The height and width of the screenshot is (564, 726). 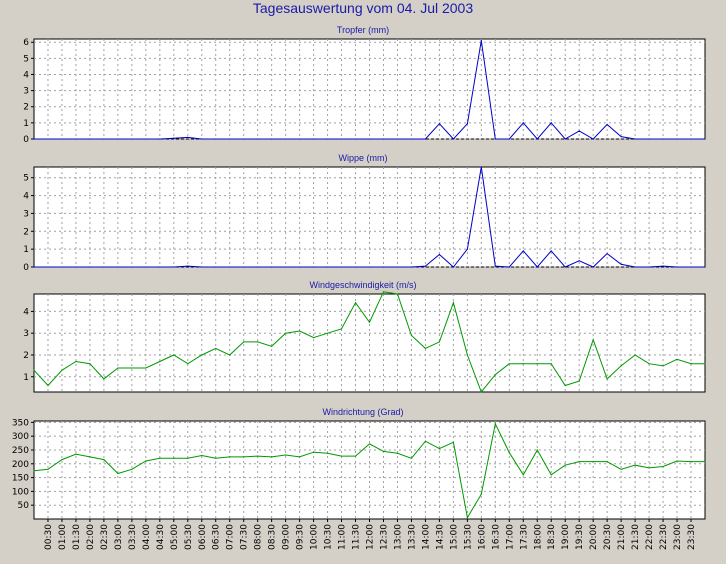 I want to click on y-tick-label: 2, so click(x=26, y=356).